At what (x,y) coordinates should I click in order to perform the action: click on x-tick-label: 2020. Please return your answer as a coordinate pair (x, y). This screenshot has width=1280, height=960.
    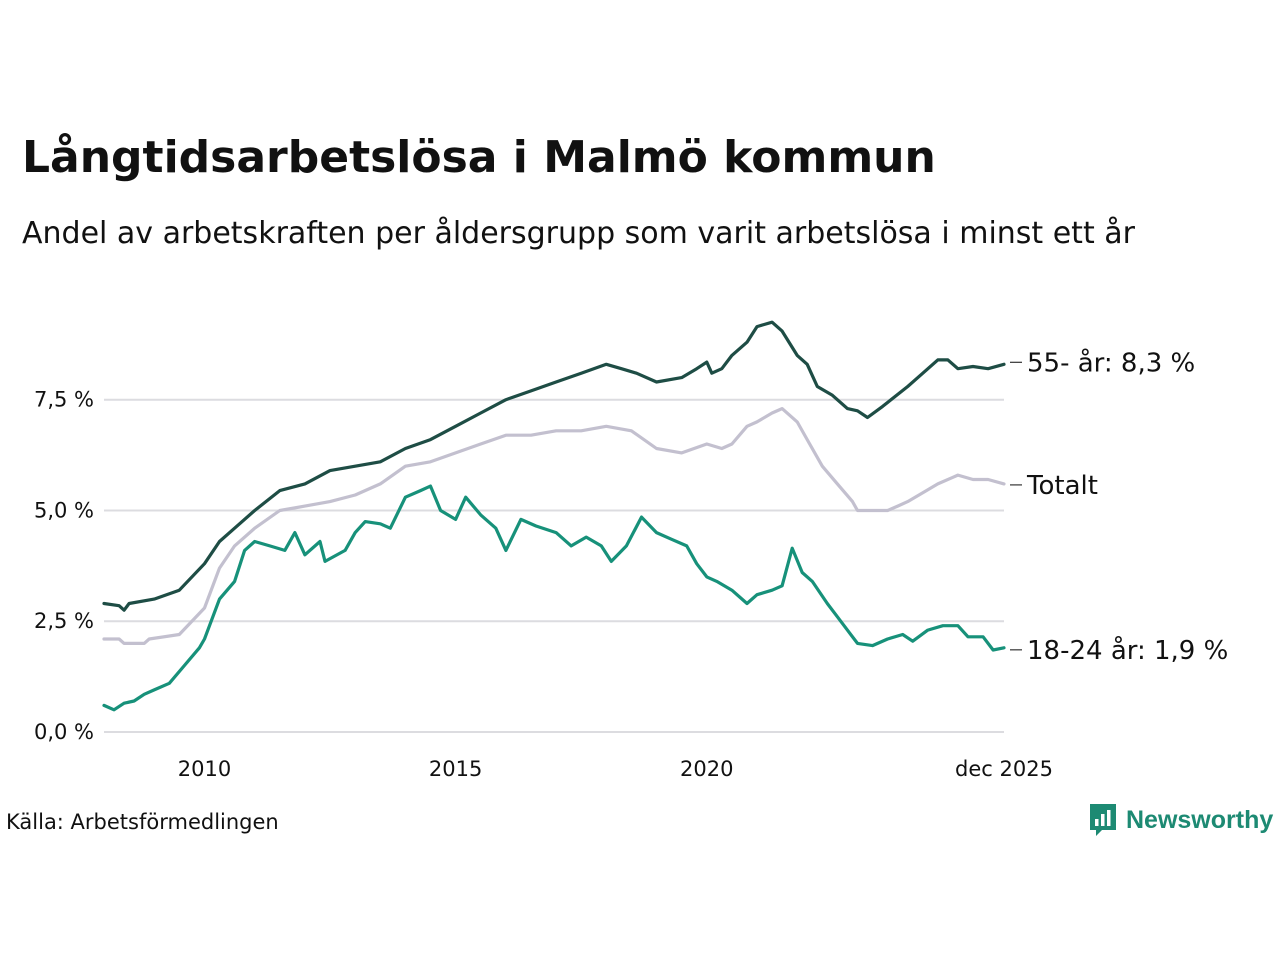
    Looking at the image, I should click on (706, 769).